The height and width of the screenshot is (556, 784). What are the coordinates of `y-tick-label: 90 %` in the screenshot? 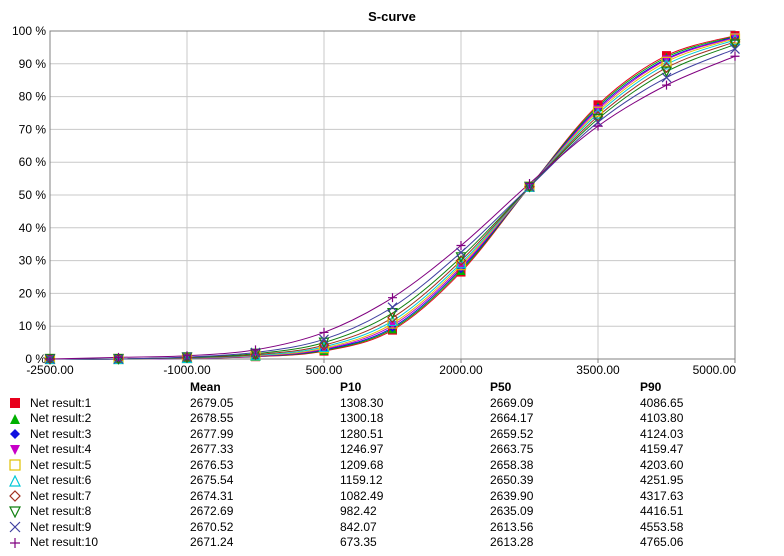 It's located at (33, 64).